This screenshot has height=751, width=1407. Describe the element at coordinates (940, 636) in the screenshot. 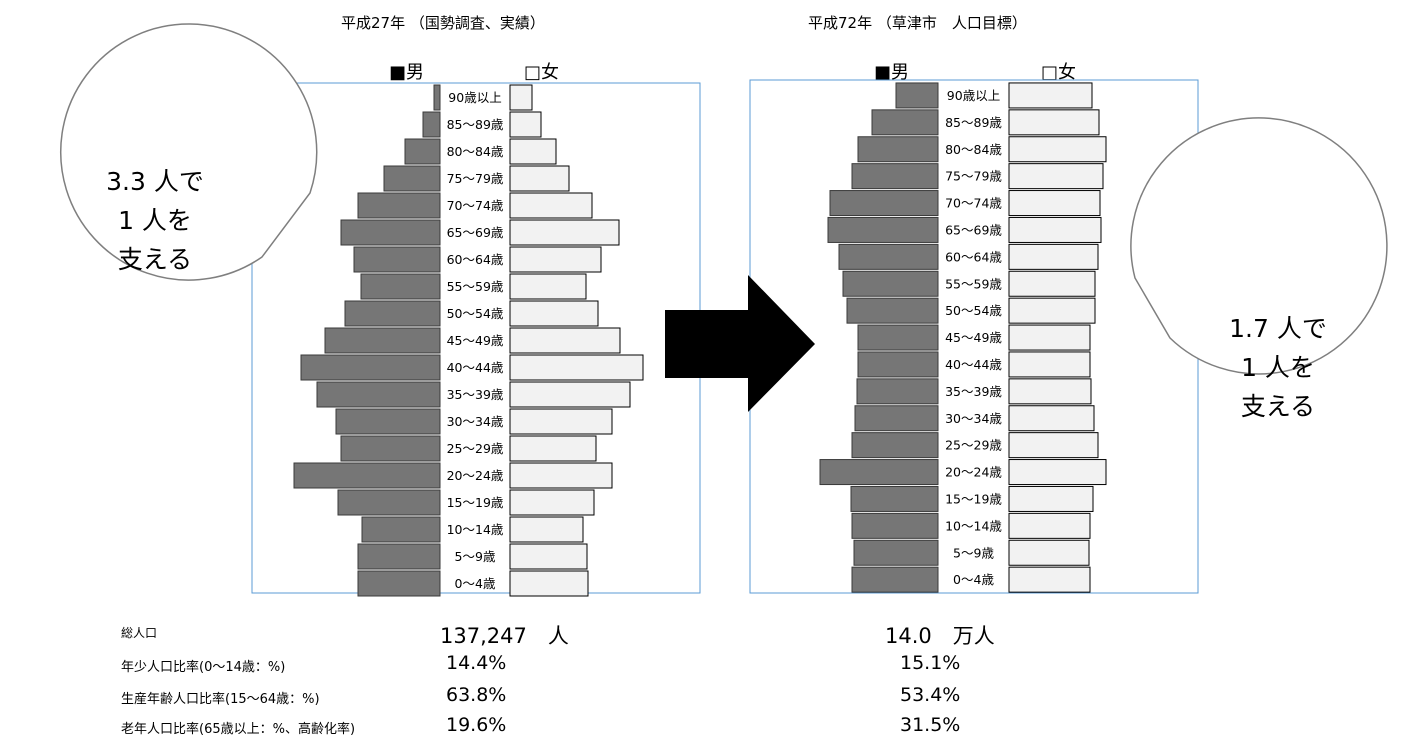

I see `stat-total-right: 14.0 万人` at that location.